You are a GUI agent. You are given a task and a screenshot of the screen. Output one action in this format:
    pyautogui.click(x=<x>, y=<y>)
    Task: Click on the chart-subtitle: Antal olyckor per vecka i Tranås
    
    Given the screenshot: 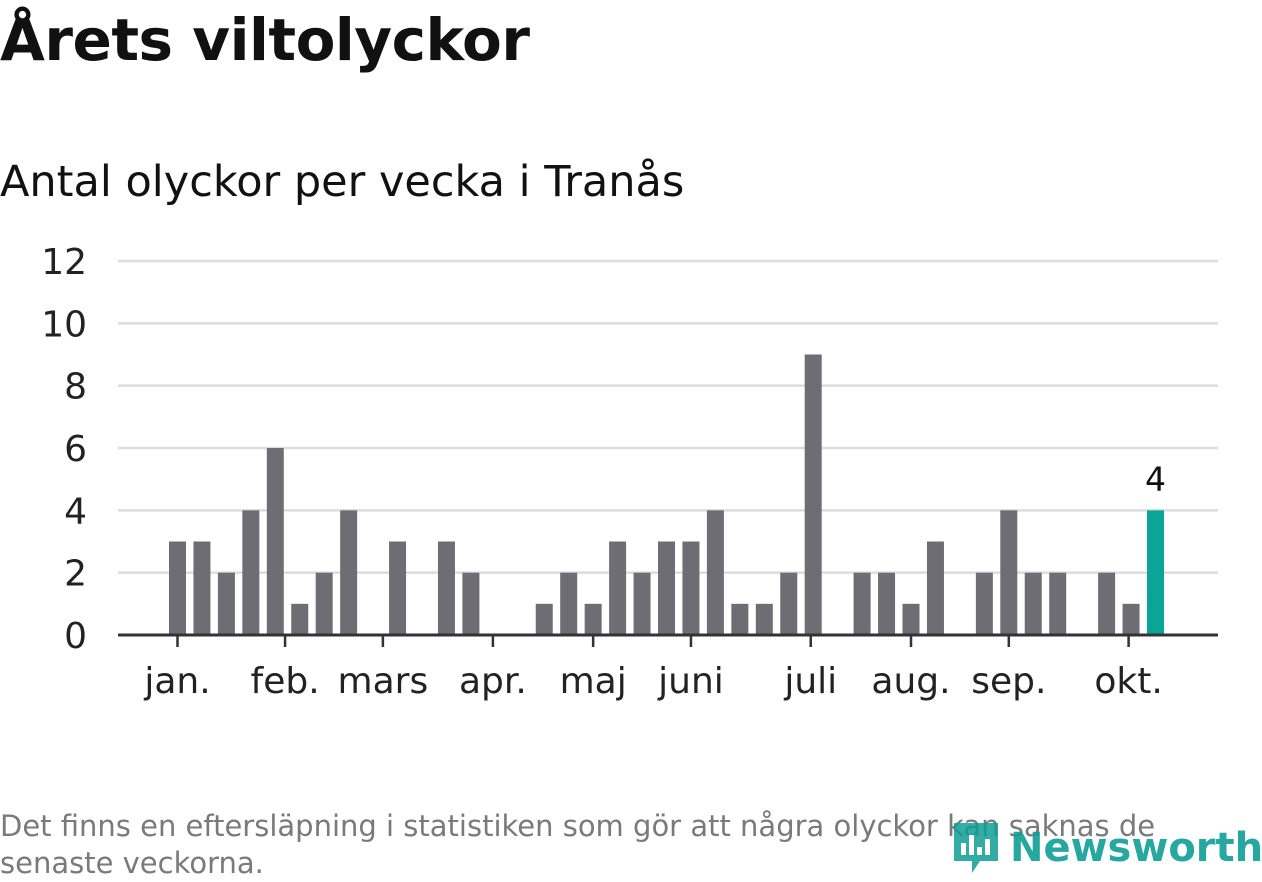 What is the action you would take?
    pyautogui.click(x=342, y=182)
    